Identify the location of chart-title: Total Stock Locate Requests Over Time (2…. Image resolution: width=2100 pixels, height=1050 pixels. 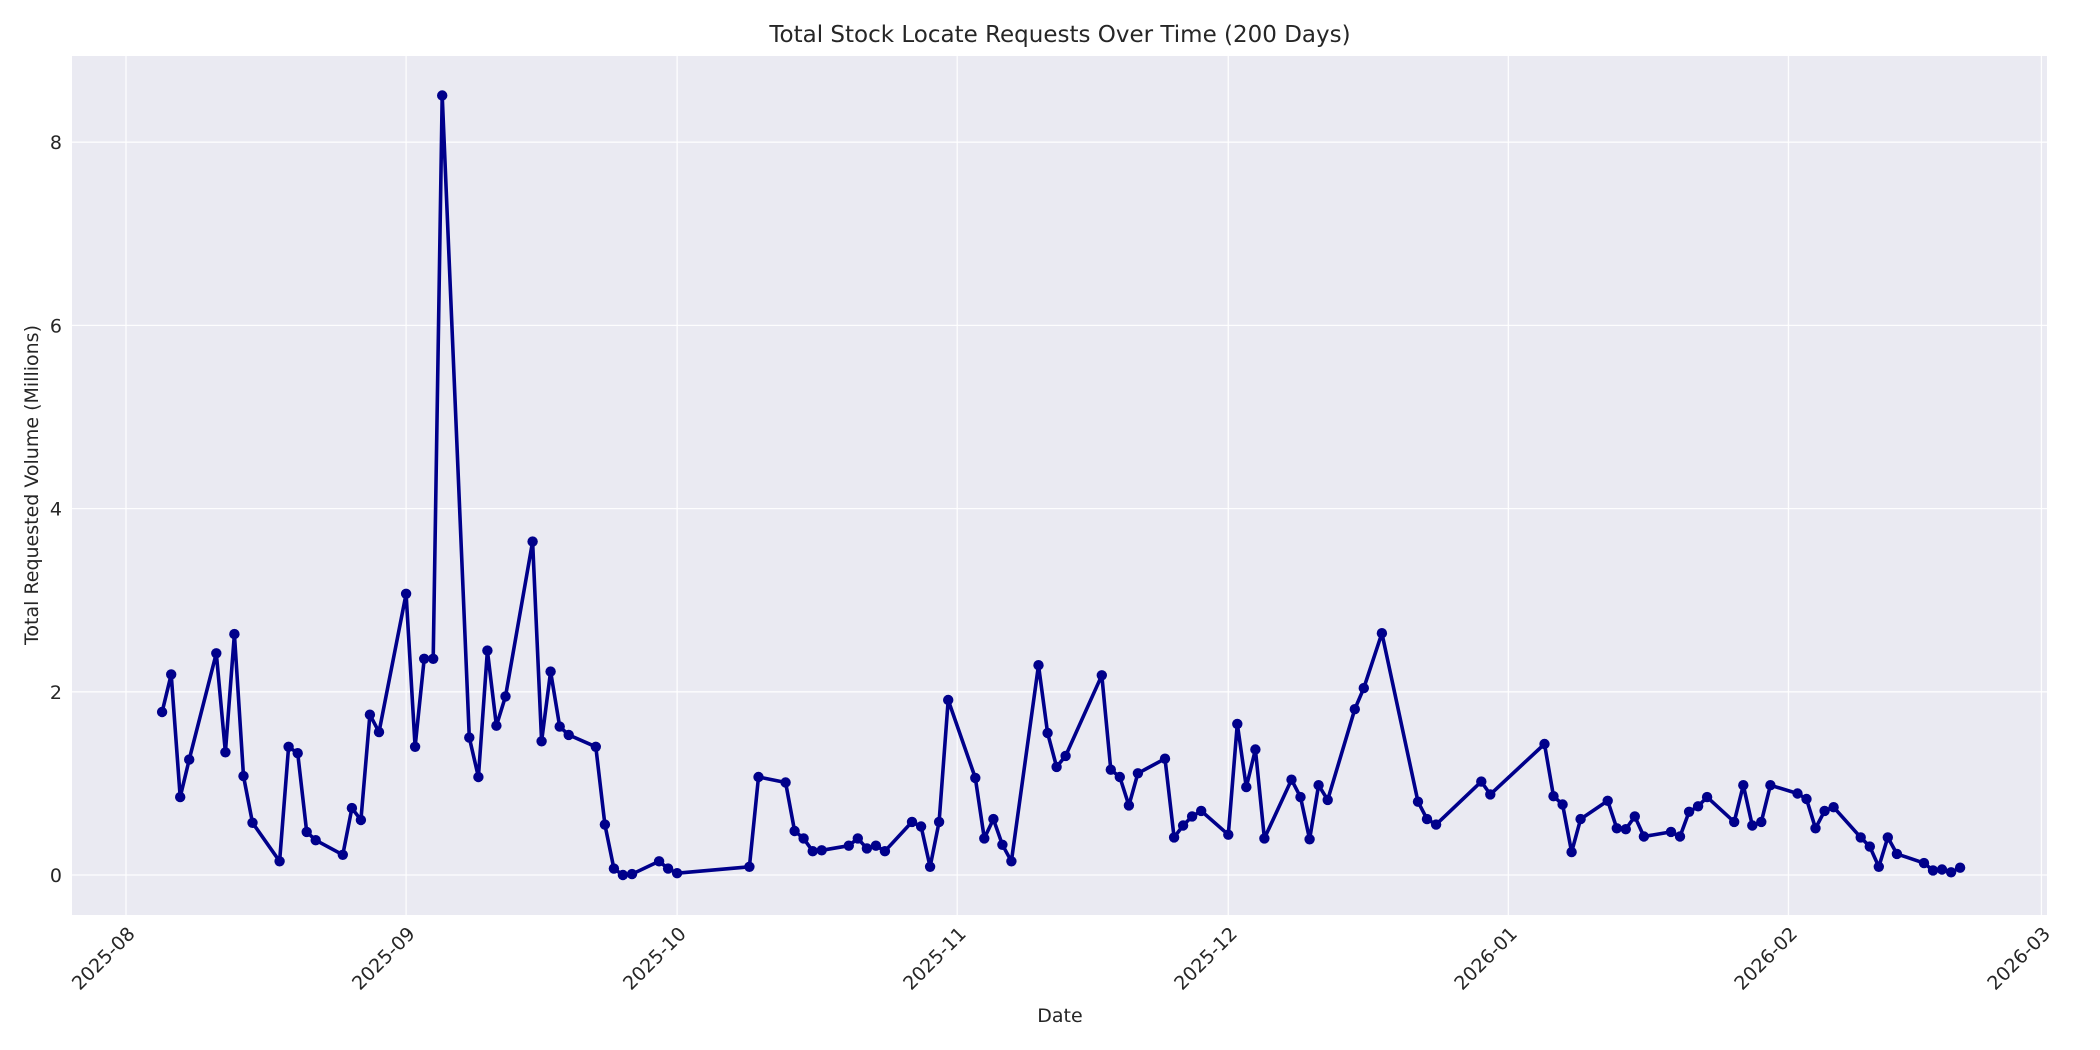
(1059, 35).